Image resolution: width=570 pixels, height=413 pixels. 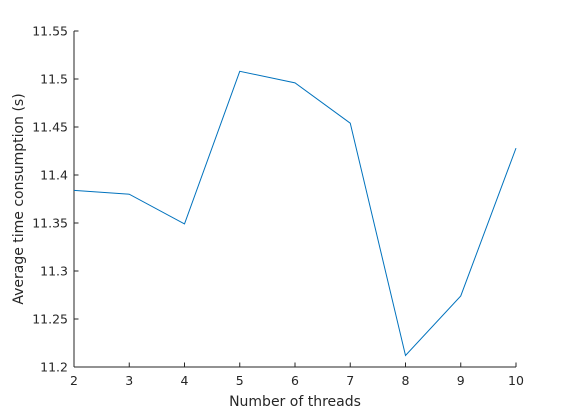 I want to click on y-axis-label: Average time consumption (s), so click(x=19, y=198).